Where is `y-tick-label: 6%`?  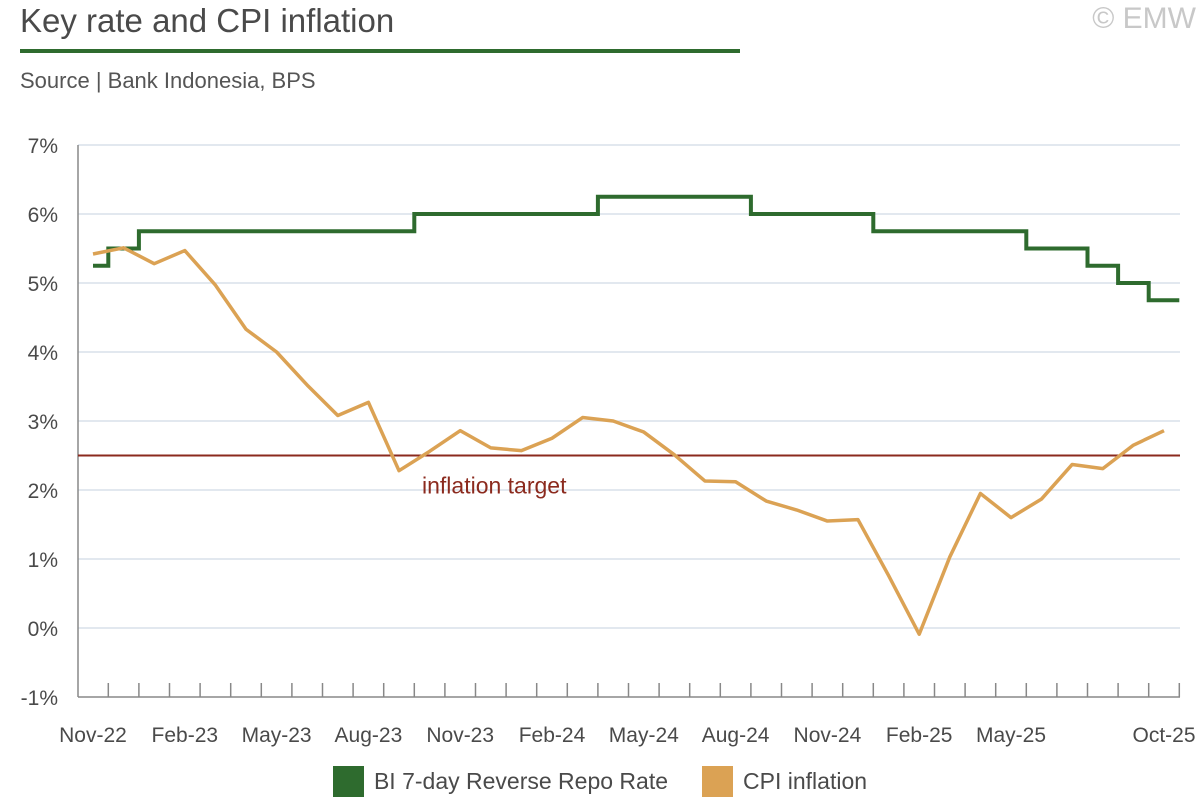 y-tick-label: 6% is located at coordinates (43, 215).